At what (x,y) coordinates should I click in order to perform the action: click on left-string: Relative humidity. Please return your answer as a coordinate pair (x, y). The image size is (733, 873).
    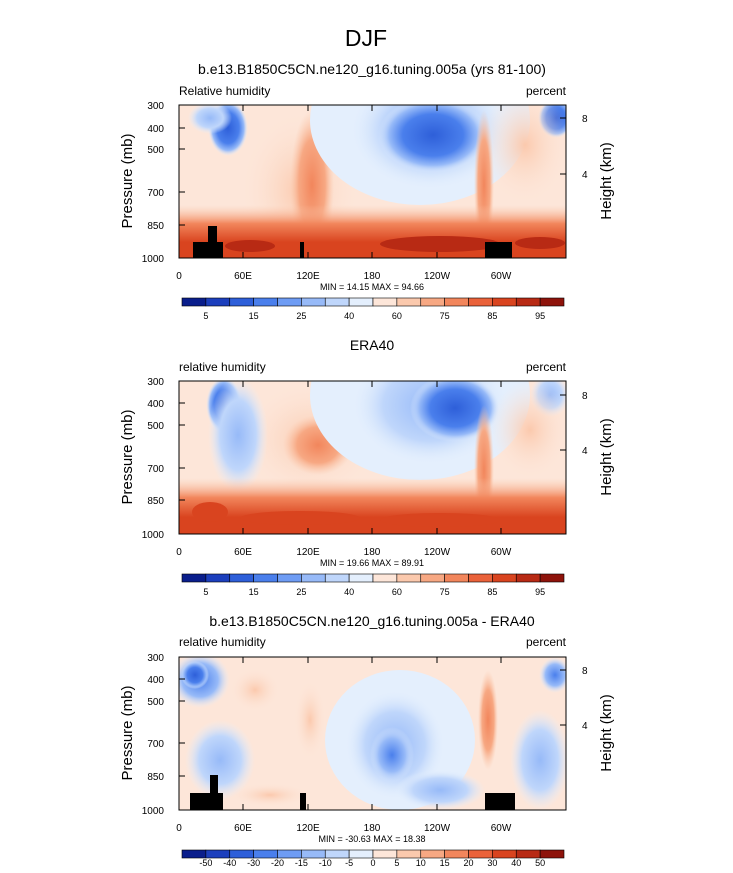
    Looking at the image, I should click on (224, 91).